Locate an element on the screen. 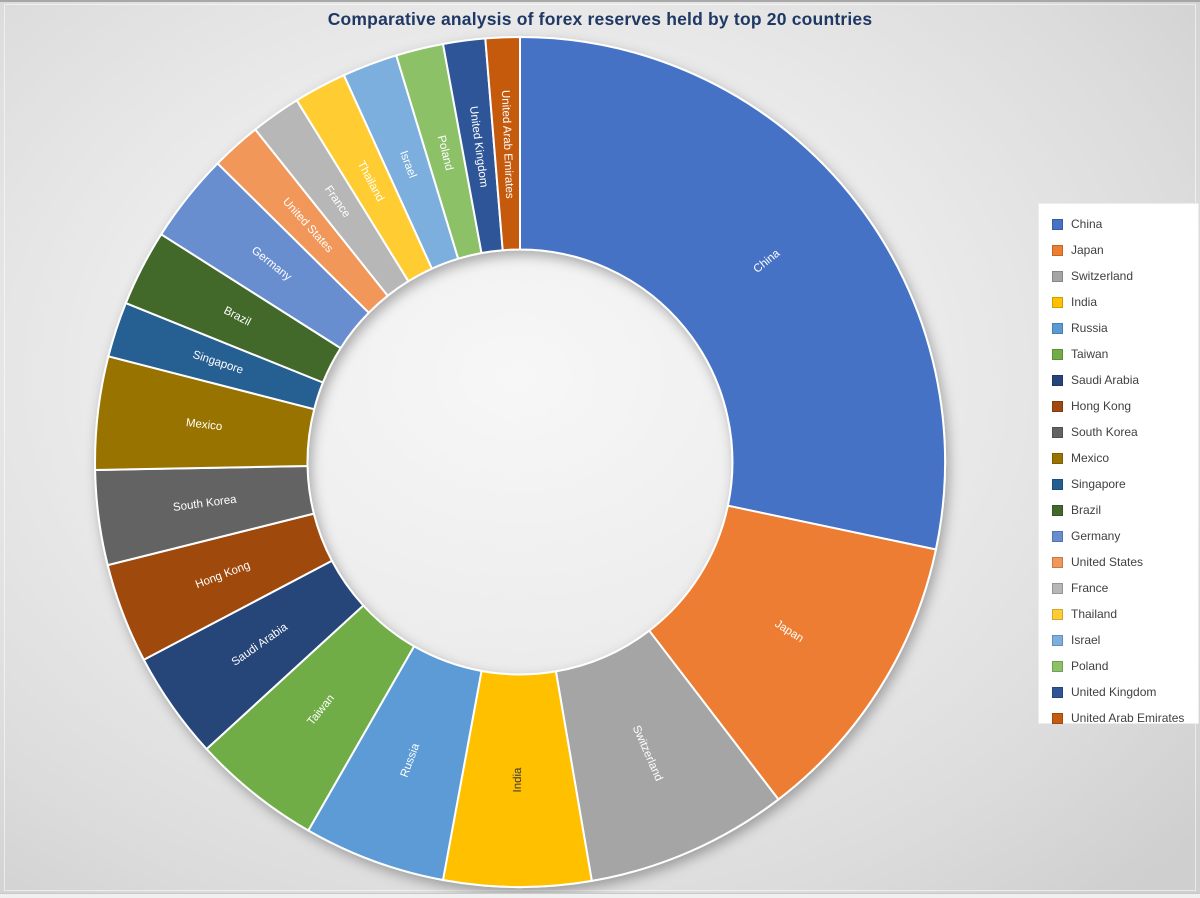 Image resolution: width=1200 pixels, height=898 pixels. legend-label: Taiwan is located at coordinates (1090, 354).